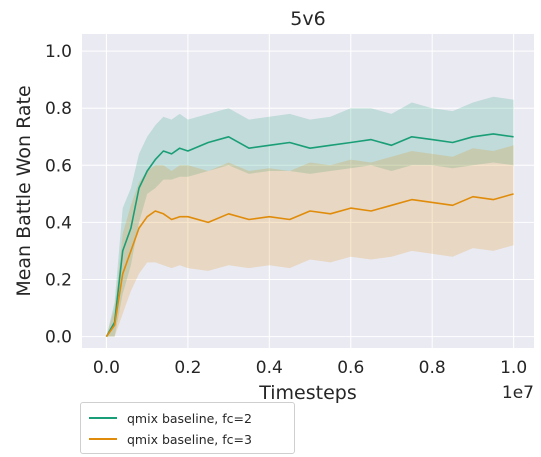  Describe the element at coordinates (58, 194) in the screenshot. I see `y-tick-labels: 0.0 0.2 0.4 0.6 0.8 1.0` at that location.